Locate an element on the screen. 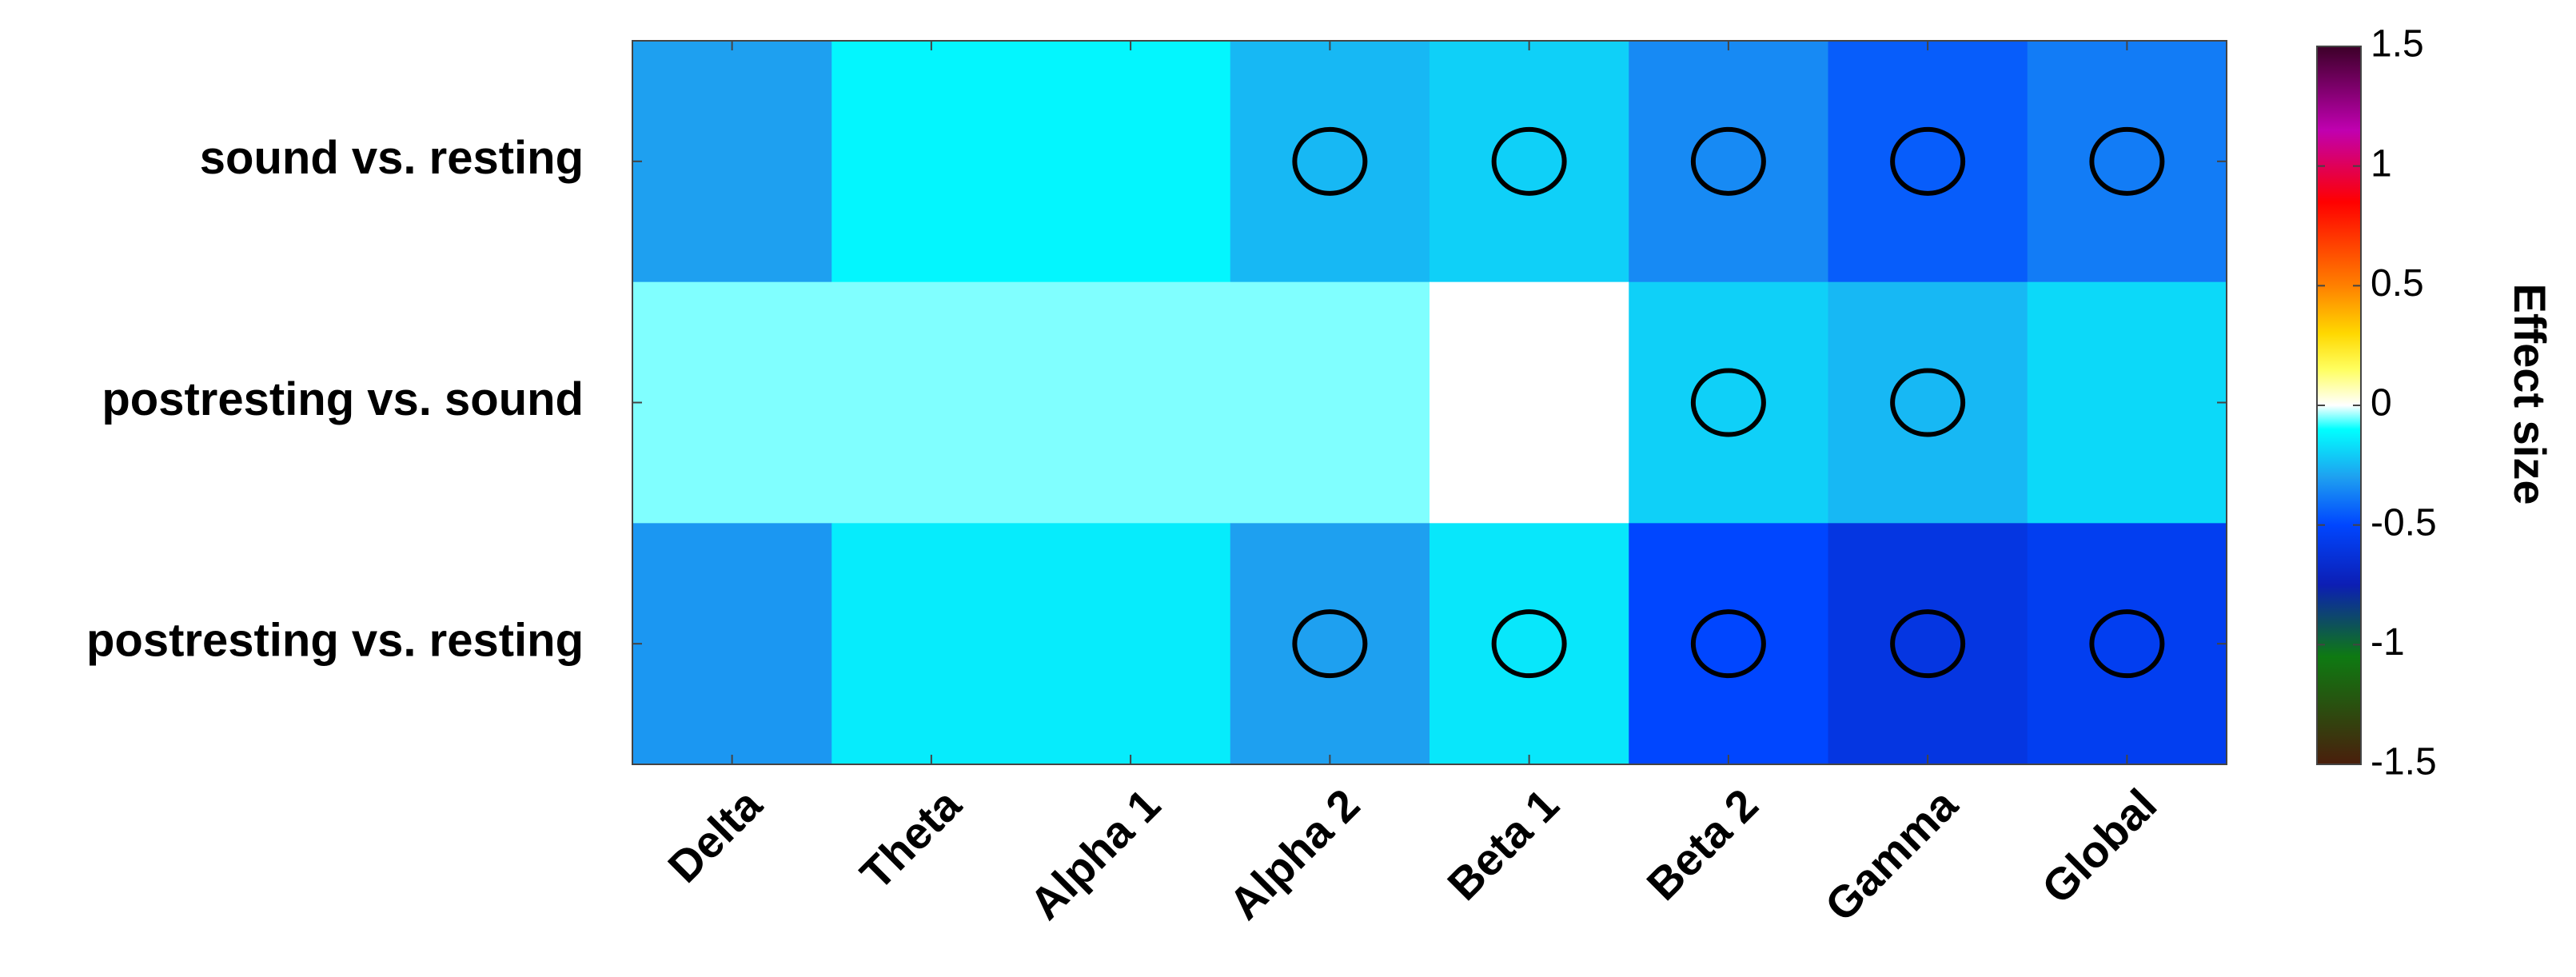  column-label: Alpha 2 is located at coordinates (1295, 854).